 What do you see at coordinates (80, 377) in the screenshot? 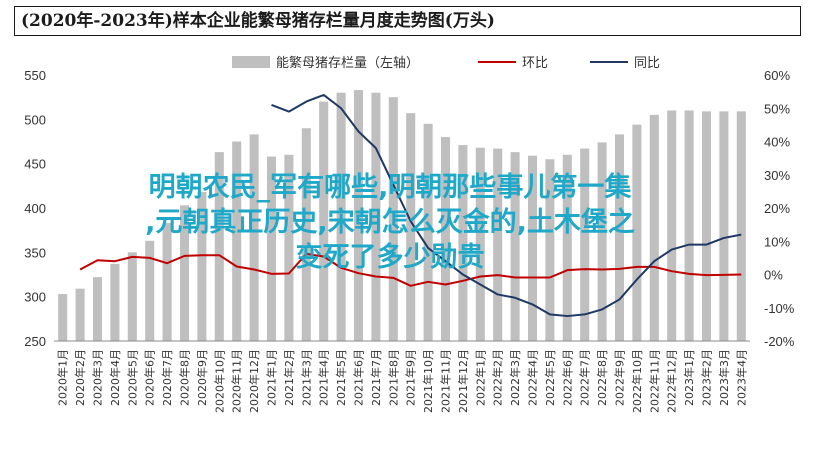
I see `x-tick-label: 2020年2月` at bounding box center [80, 377].